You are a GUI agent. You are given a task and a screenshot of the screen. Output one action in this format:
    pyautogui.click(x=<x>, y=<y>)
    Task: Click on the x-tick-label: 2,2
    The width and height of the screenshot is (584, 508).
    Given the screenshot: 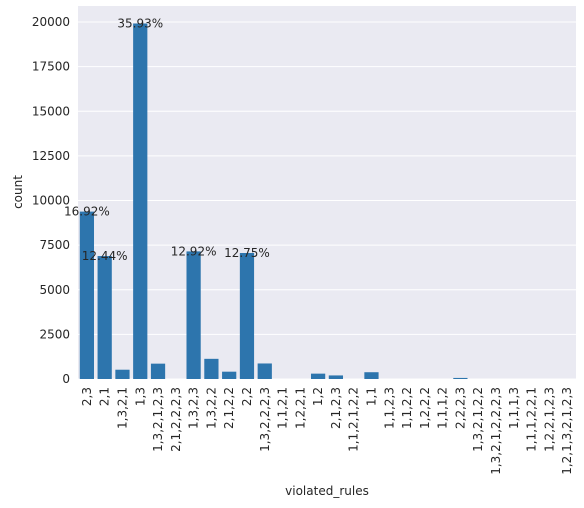 What is the action you would take?
    pyautogui.click(x=247, y=396)
    